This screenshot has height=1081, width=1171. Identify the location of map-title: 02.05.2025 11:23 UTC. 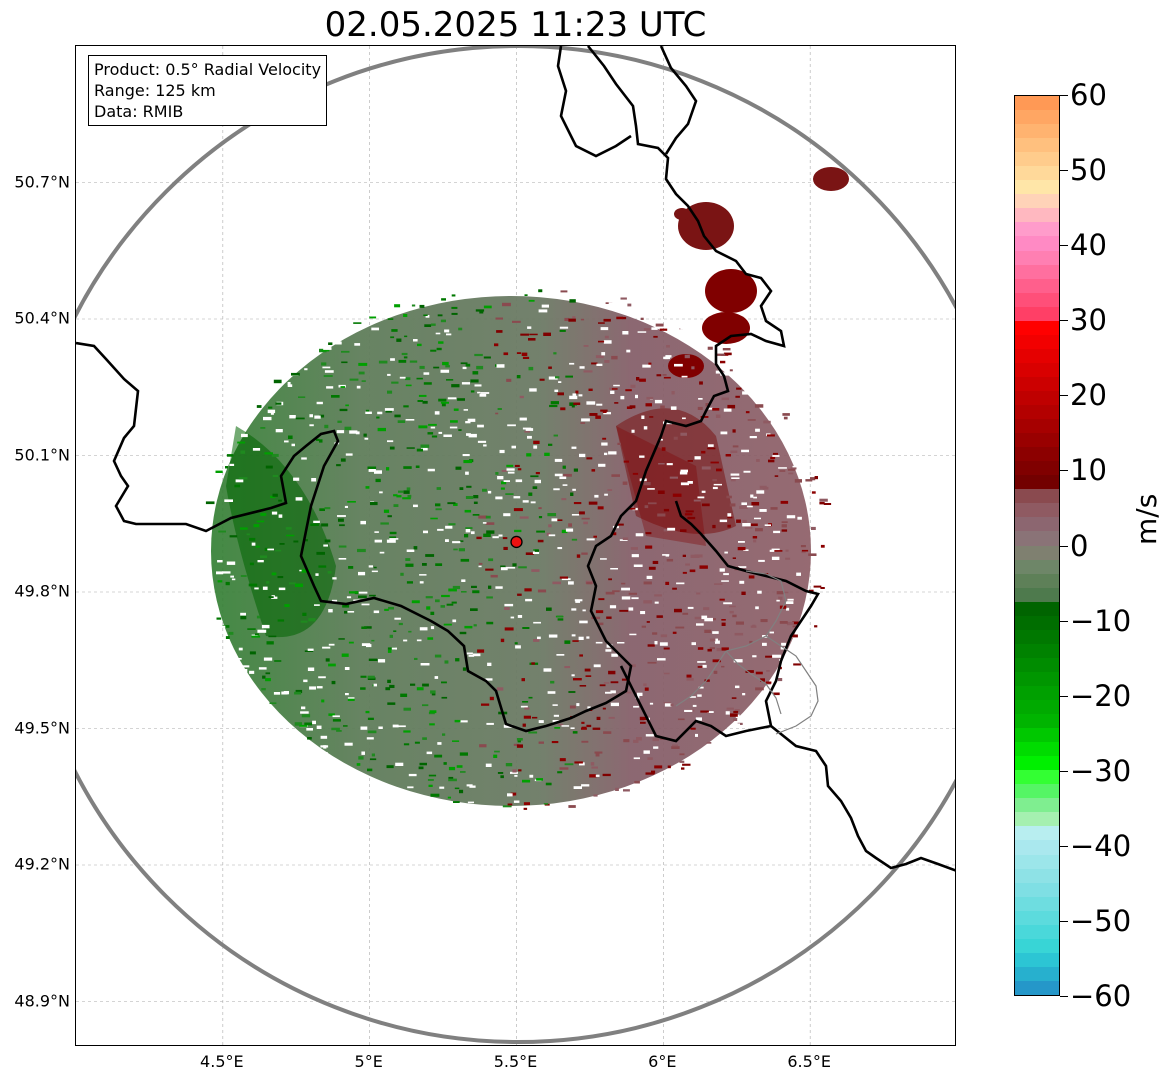
(515, 25).